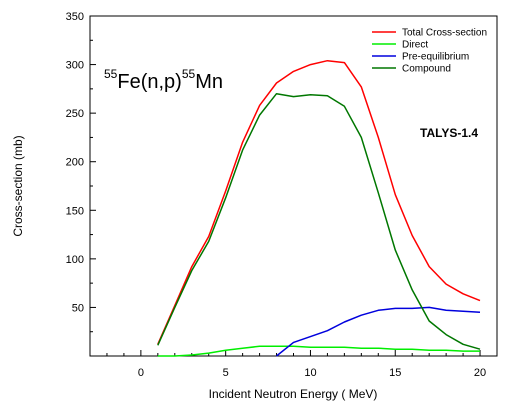 This screenshot has height=407, width=512. Describe the element at coordinates (111, 74) in the screenshot. I see `reaction-mass-1: 55` at that location.